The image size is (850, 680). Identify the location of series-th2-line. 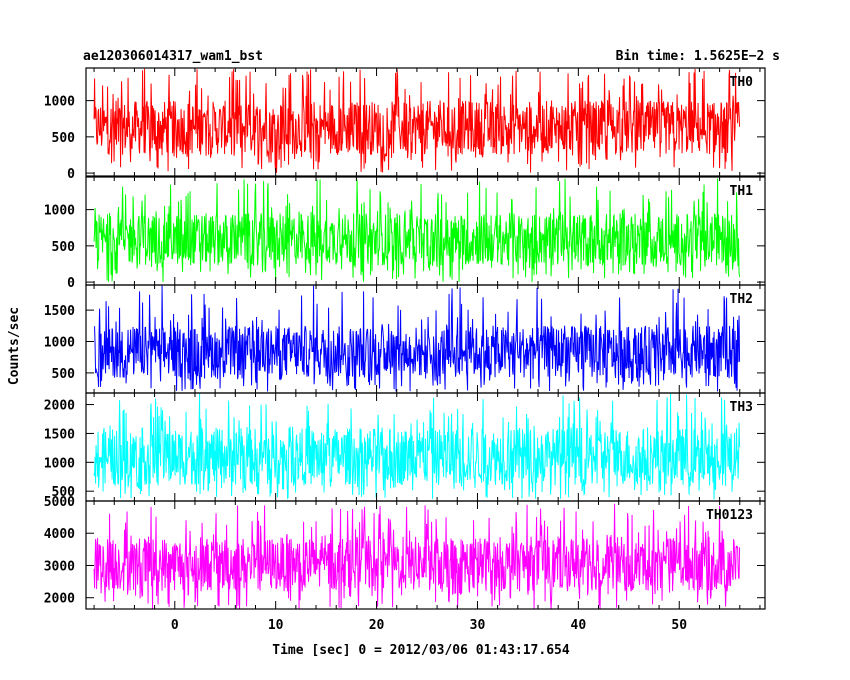
(417, 338).